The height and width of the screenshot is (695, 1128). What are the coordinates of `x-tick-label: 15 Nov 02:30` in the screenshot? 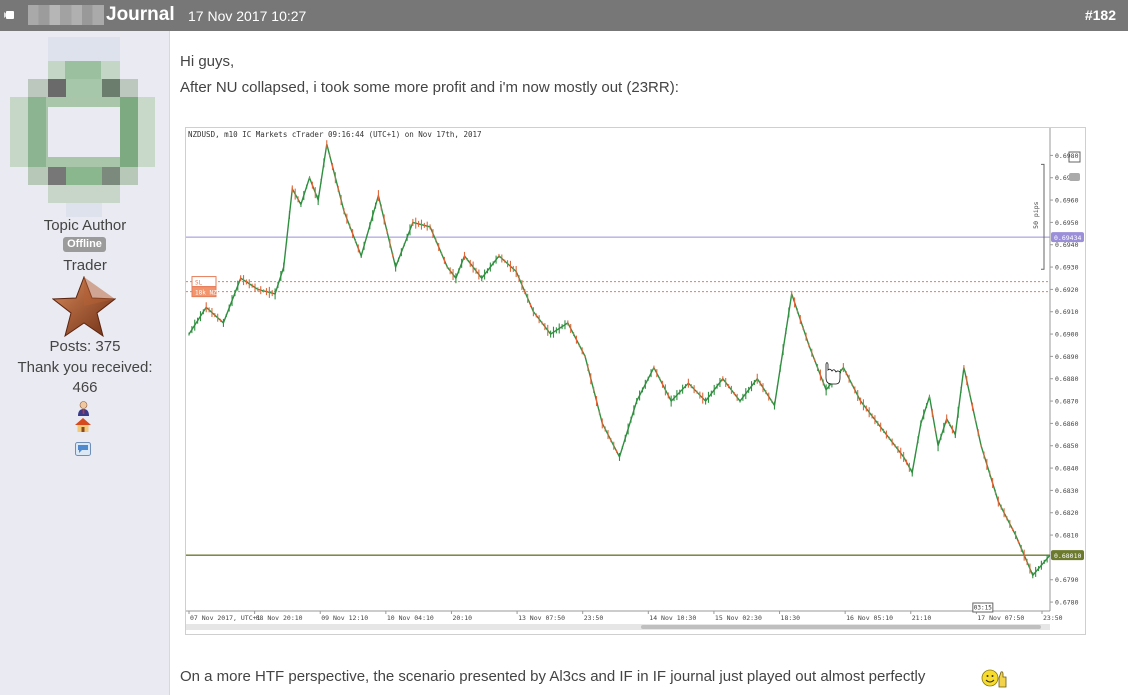 It's located at (738, 618).